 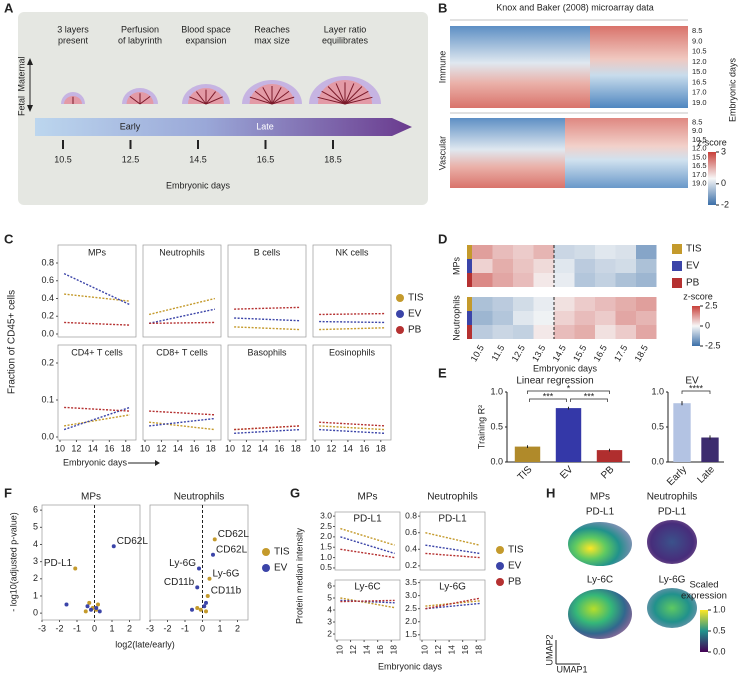 What do you see at coordinates (456, 318) in the screenshot?
I see `heatmap-row-label: Neutrophils` at bounding box center [456, 318].